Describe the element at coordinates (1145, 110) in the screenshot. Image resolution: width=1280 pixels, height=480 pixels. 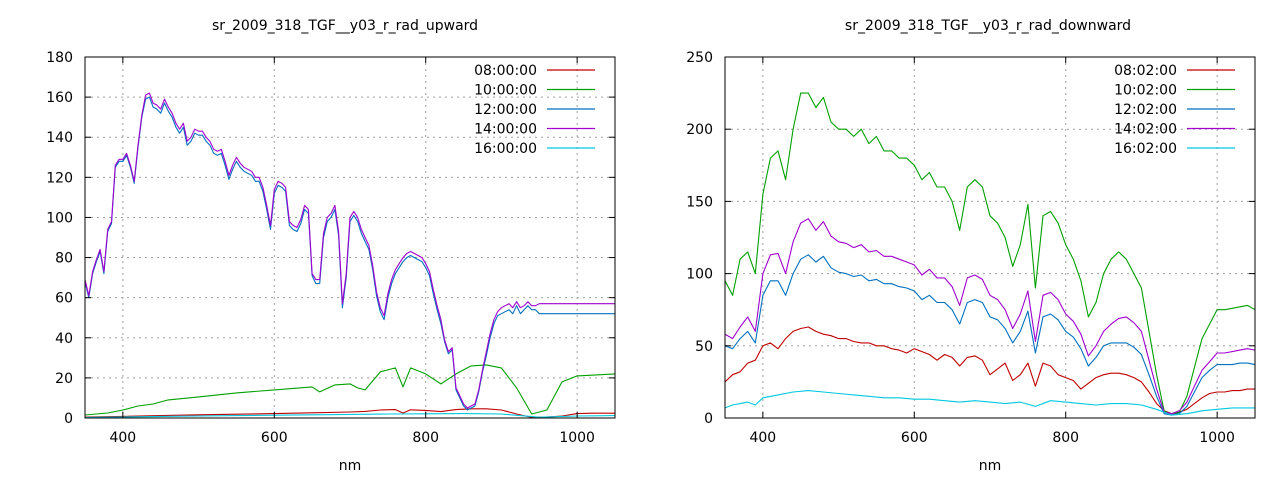
I see `legend-entry-label: 12:02:00` at that location.